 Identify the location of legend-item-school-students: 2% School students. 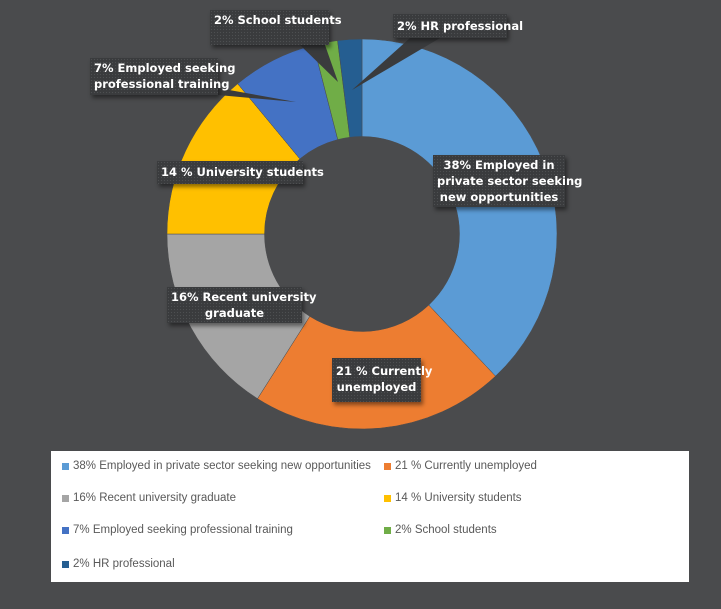
(440, 530).